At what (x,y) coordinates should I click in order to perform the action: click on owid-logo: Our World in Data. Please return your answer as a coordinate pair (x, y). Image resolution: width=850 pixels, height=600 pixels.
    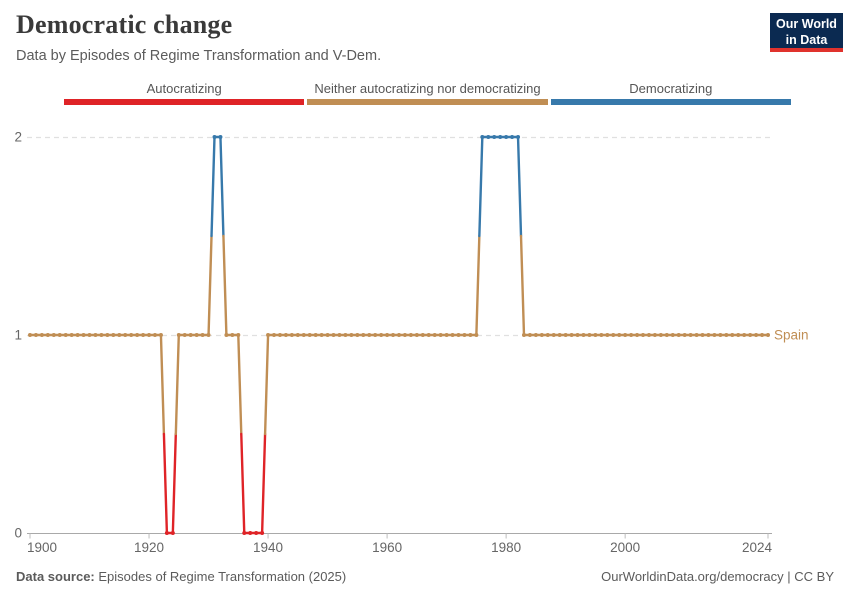
    Looking at the image, I should click on (806, 32).